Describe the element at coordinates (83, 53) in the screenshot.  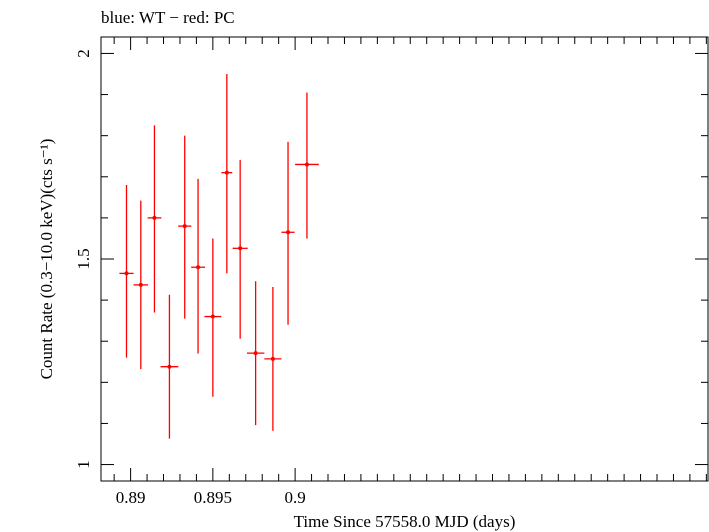
I see `y-tick-label: 2` at that location.